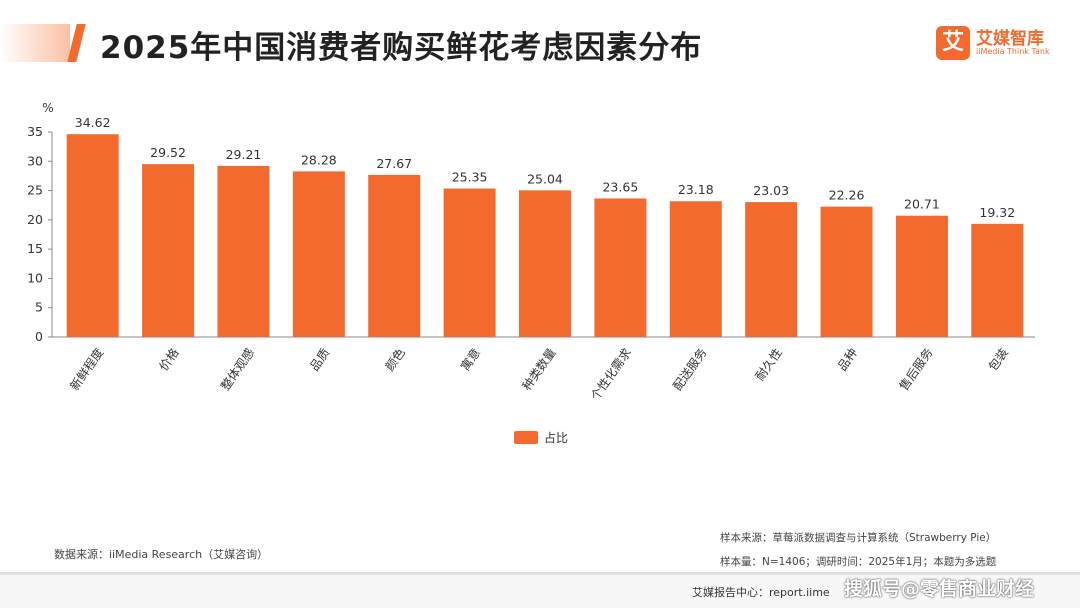 This screenshot has height=608, width=1080. I want to click on logo-name: 艾媒智库, so click(1010, 39).